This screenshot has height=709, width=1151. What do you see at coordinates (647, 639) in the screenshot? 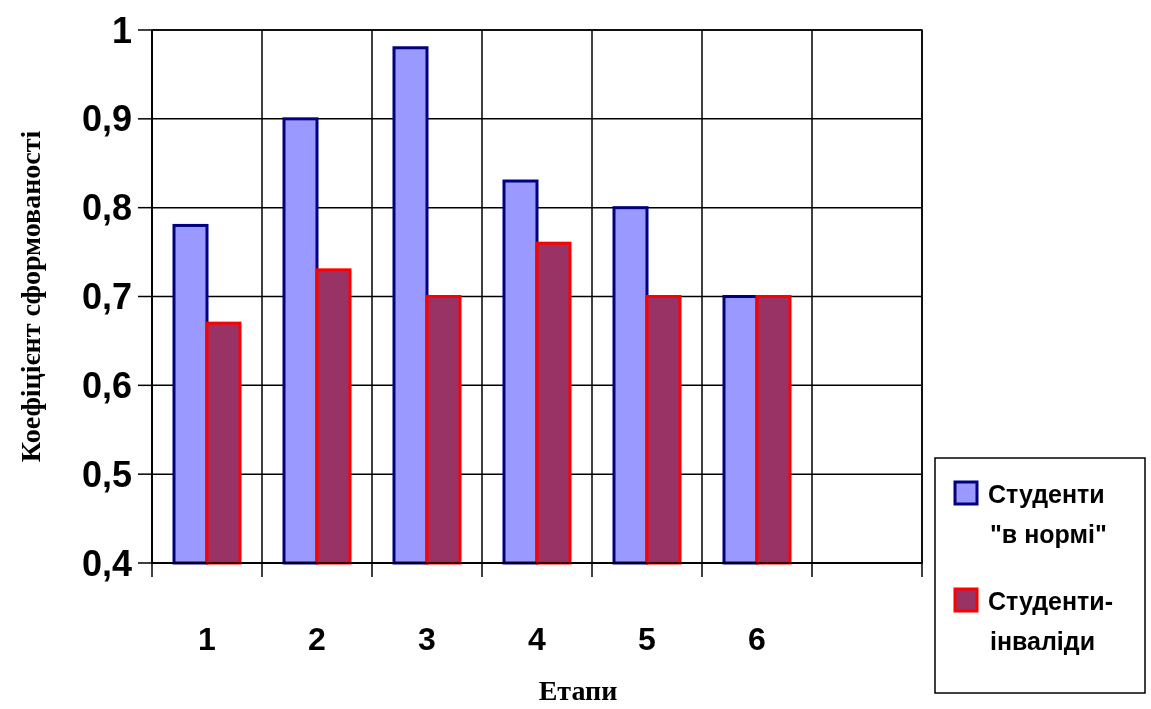
I see `x-tick-label: 5` at bounding box center [647, 639].